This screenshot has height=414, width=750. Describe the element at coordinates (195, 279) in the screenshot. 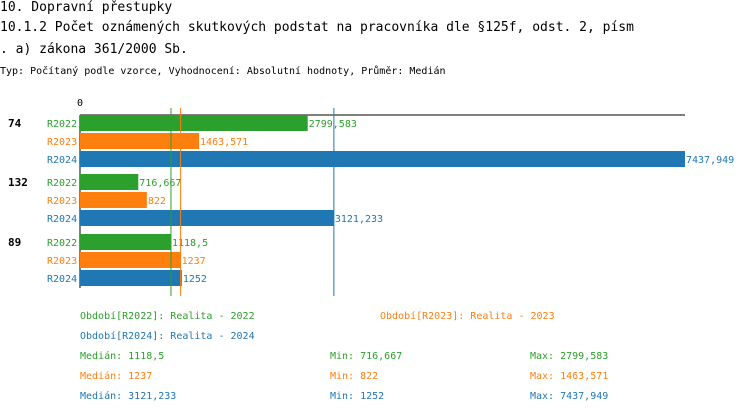

I see `value-label: 1252` at that location.